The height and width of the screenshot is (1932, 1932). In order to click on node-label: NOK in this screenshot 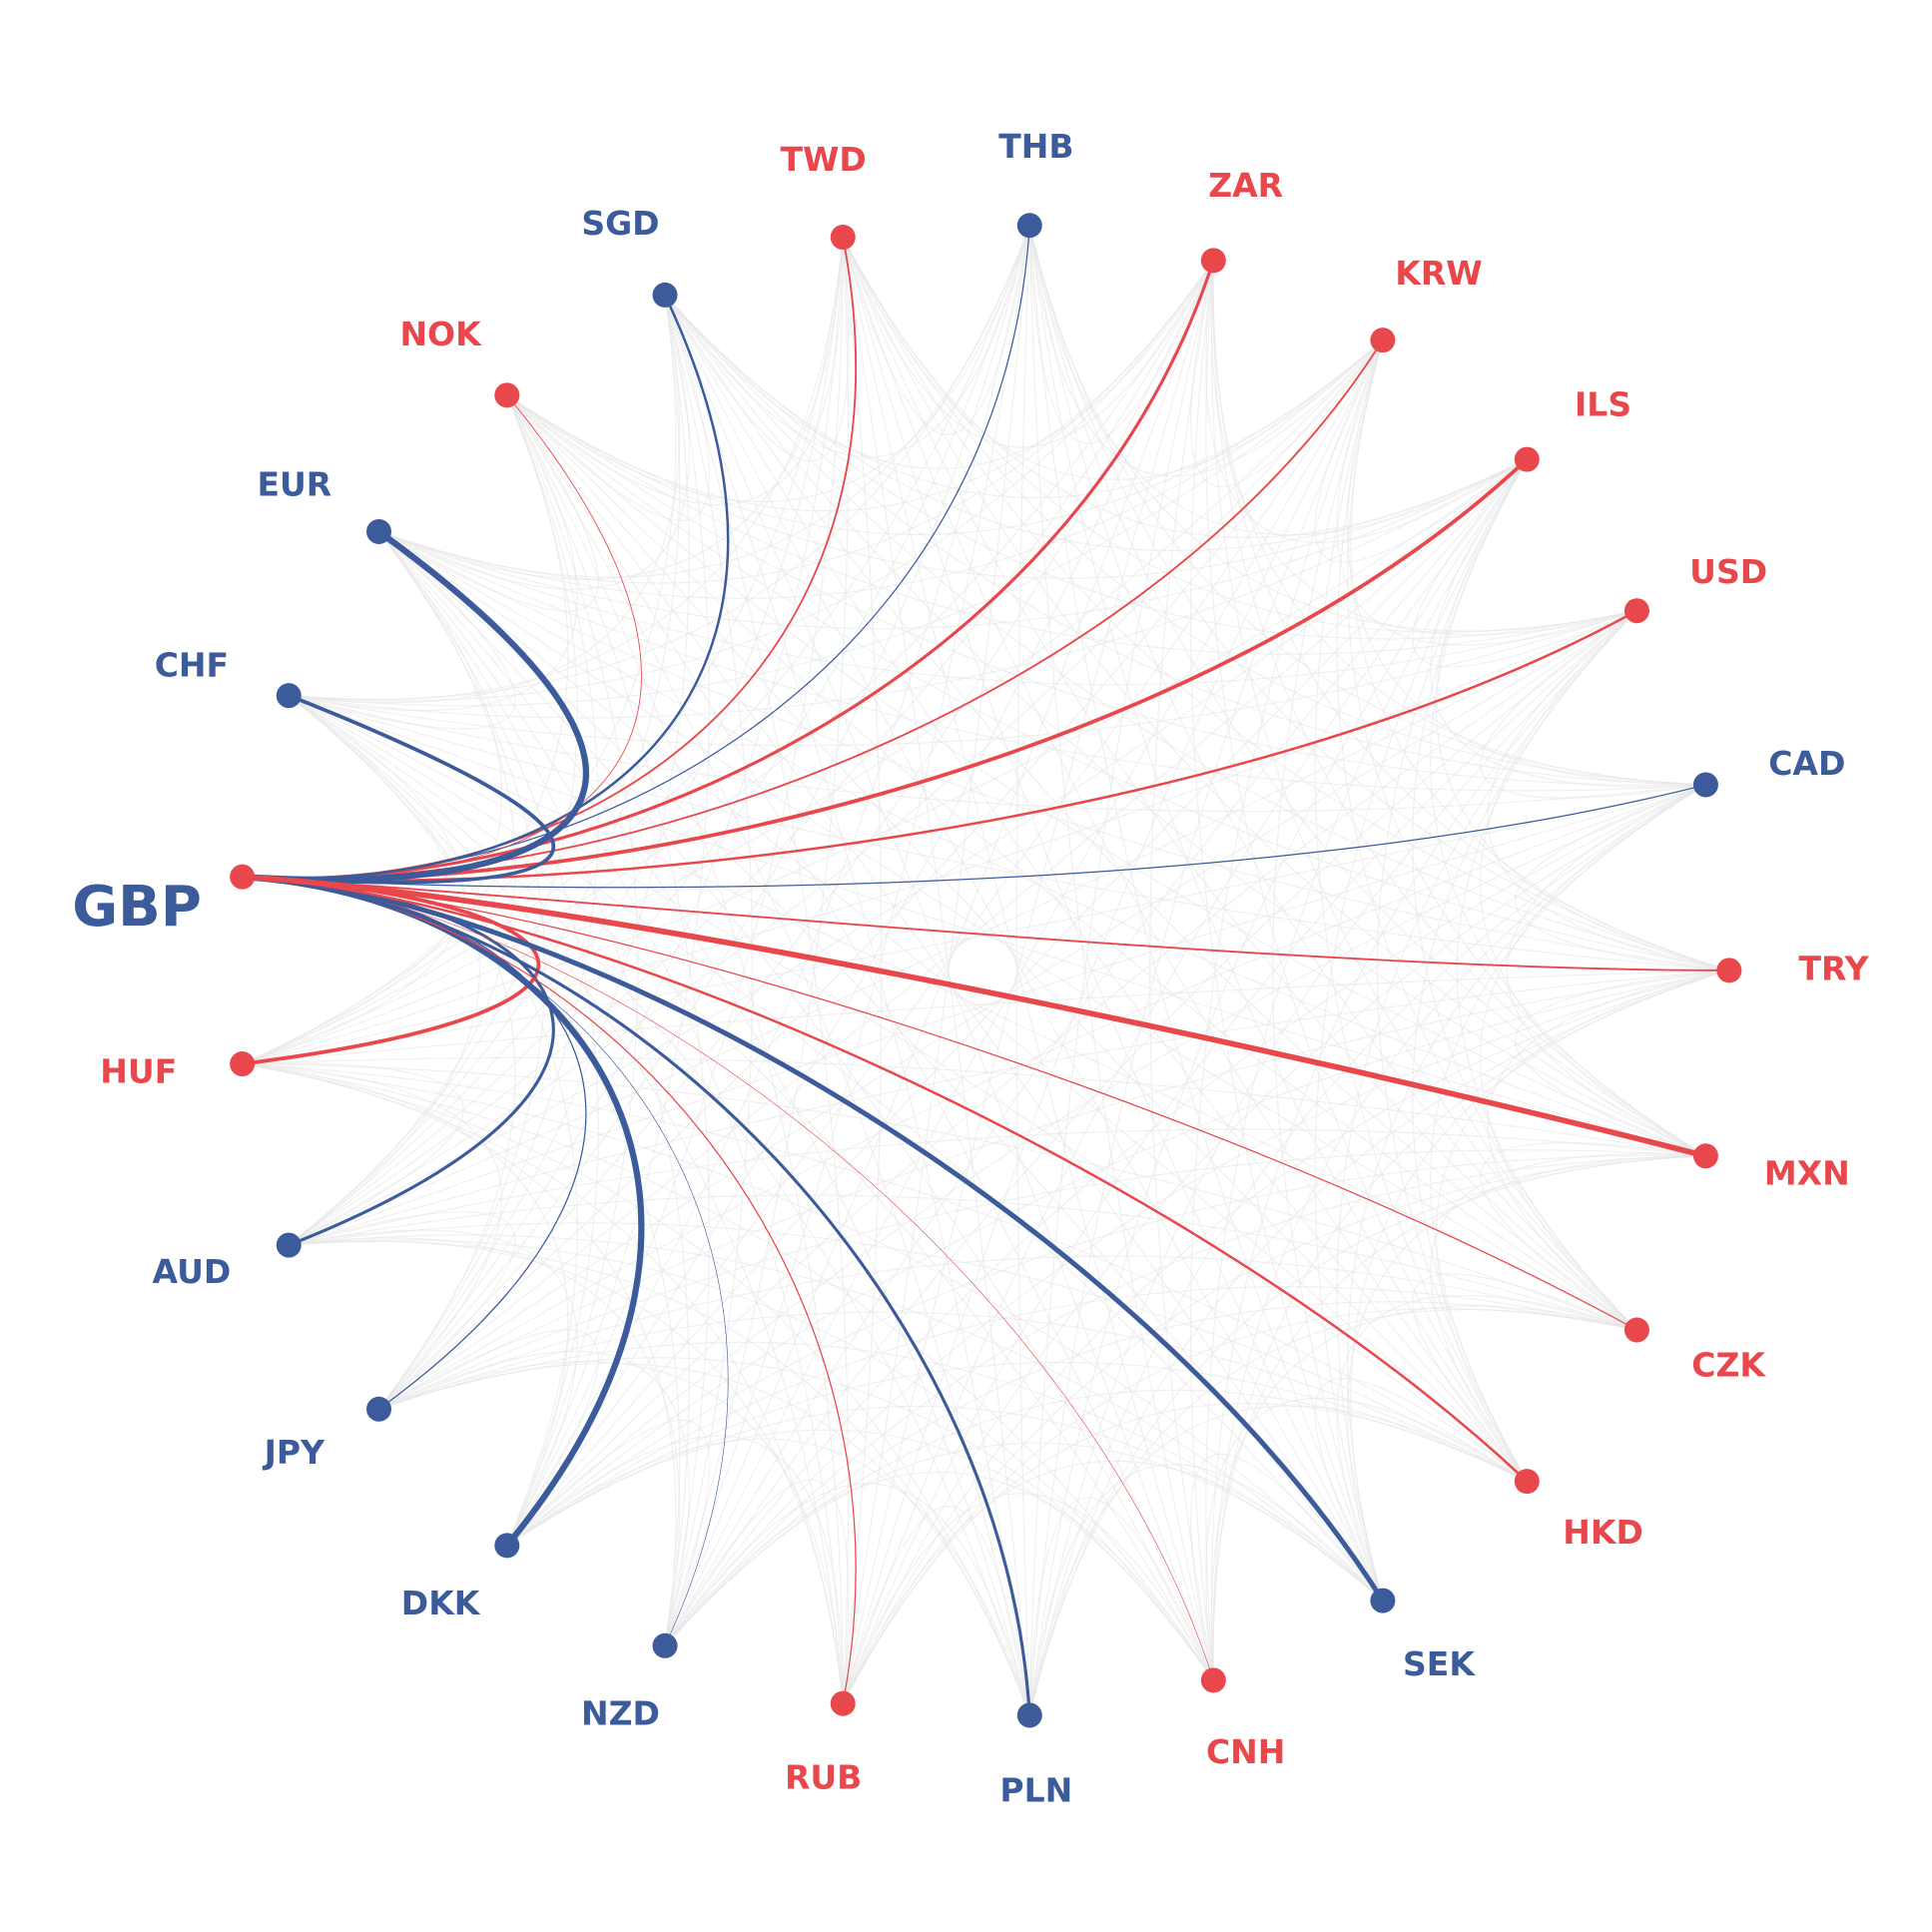, I will do `click(440, 334)`.